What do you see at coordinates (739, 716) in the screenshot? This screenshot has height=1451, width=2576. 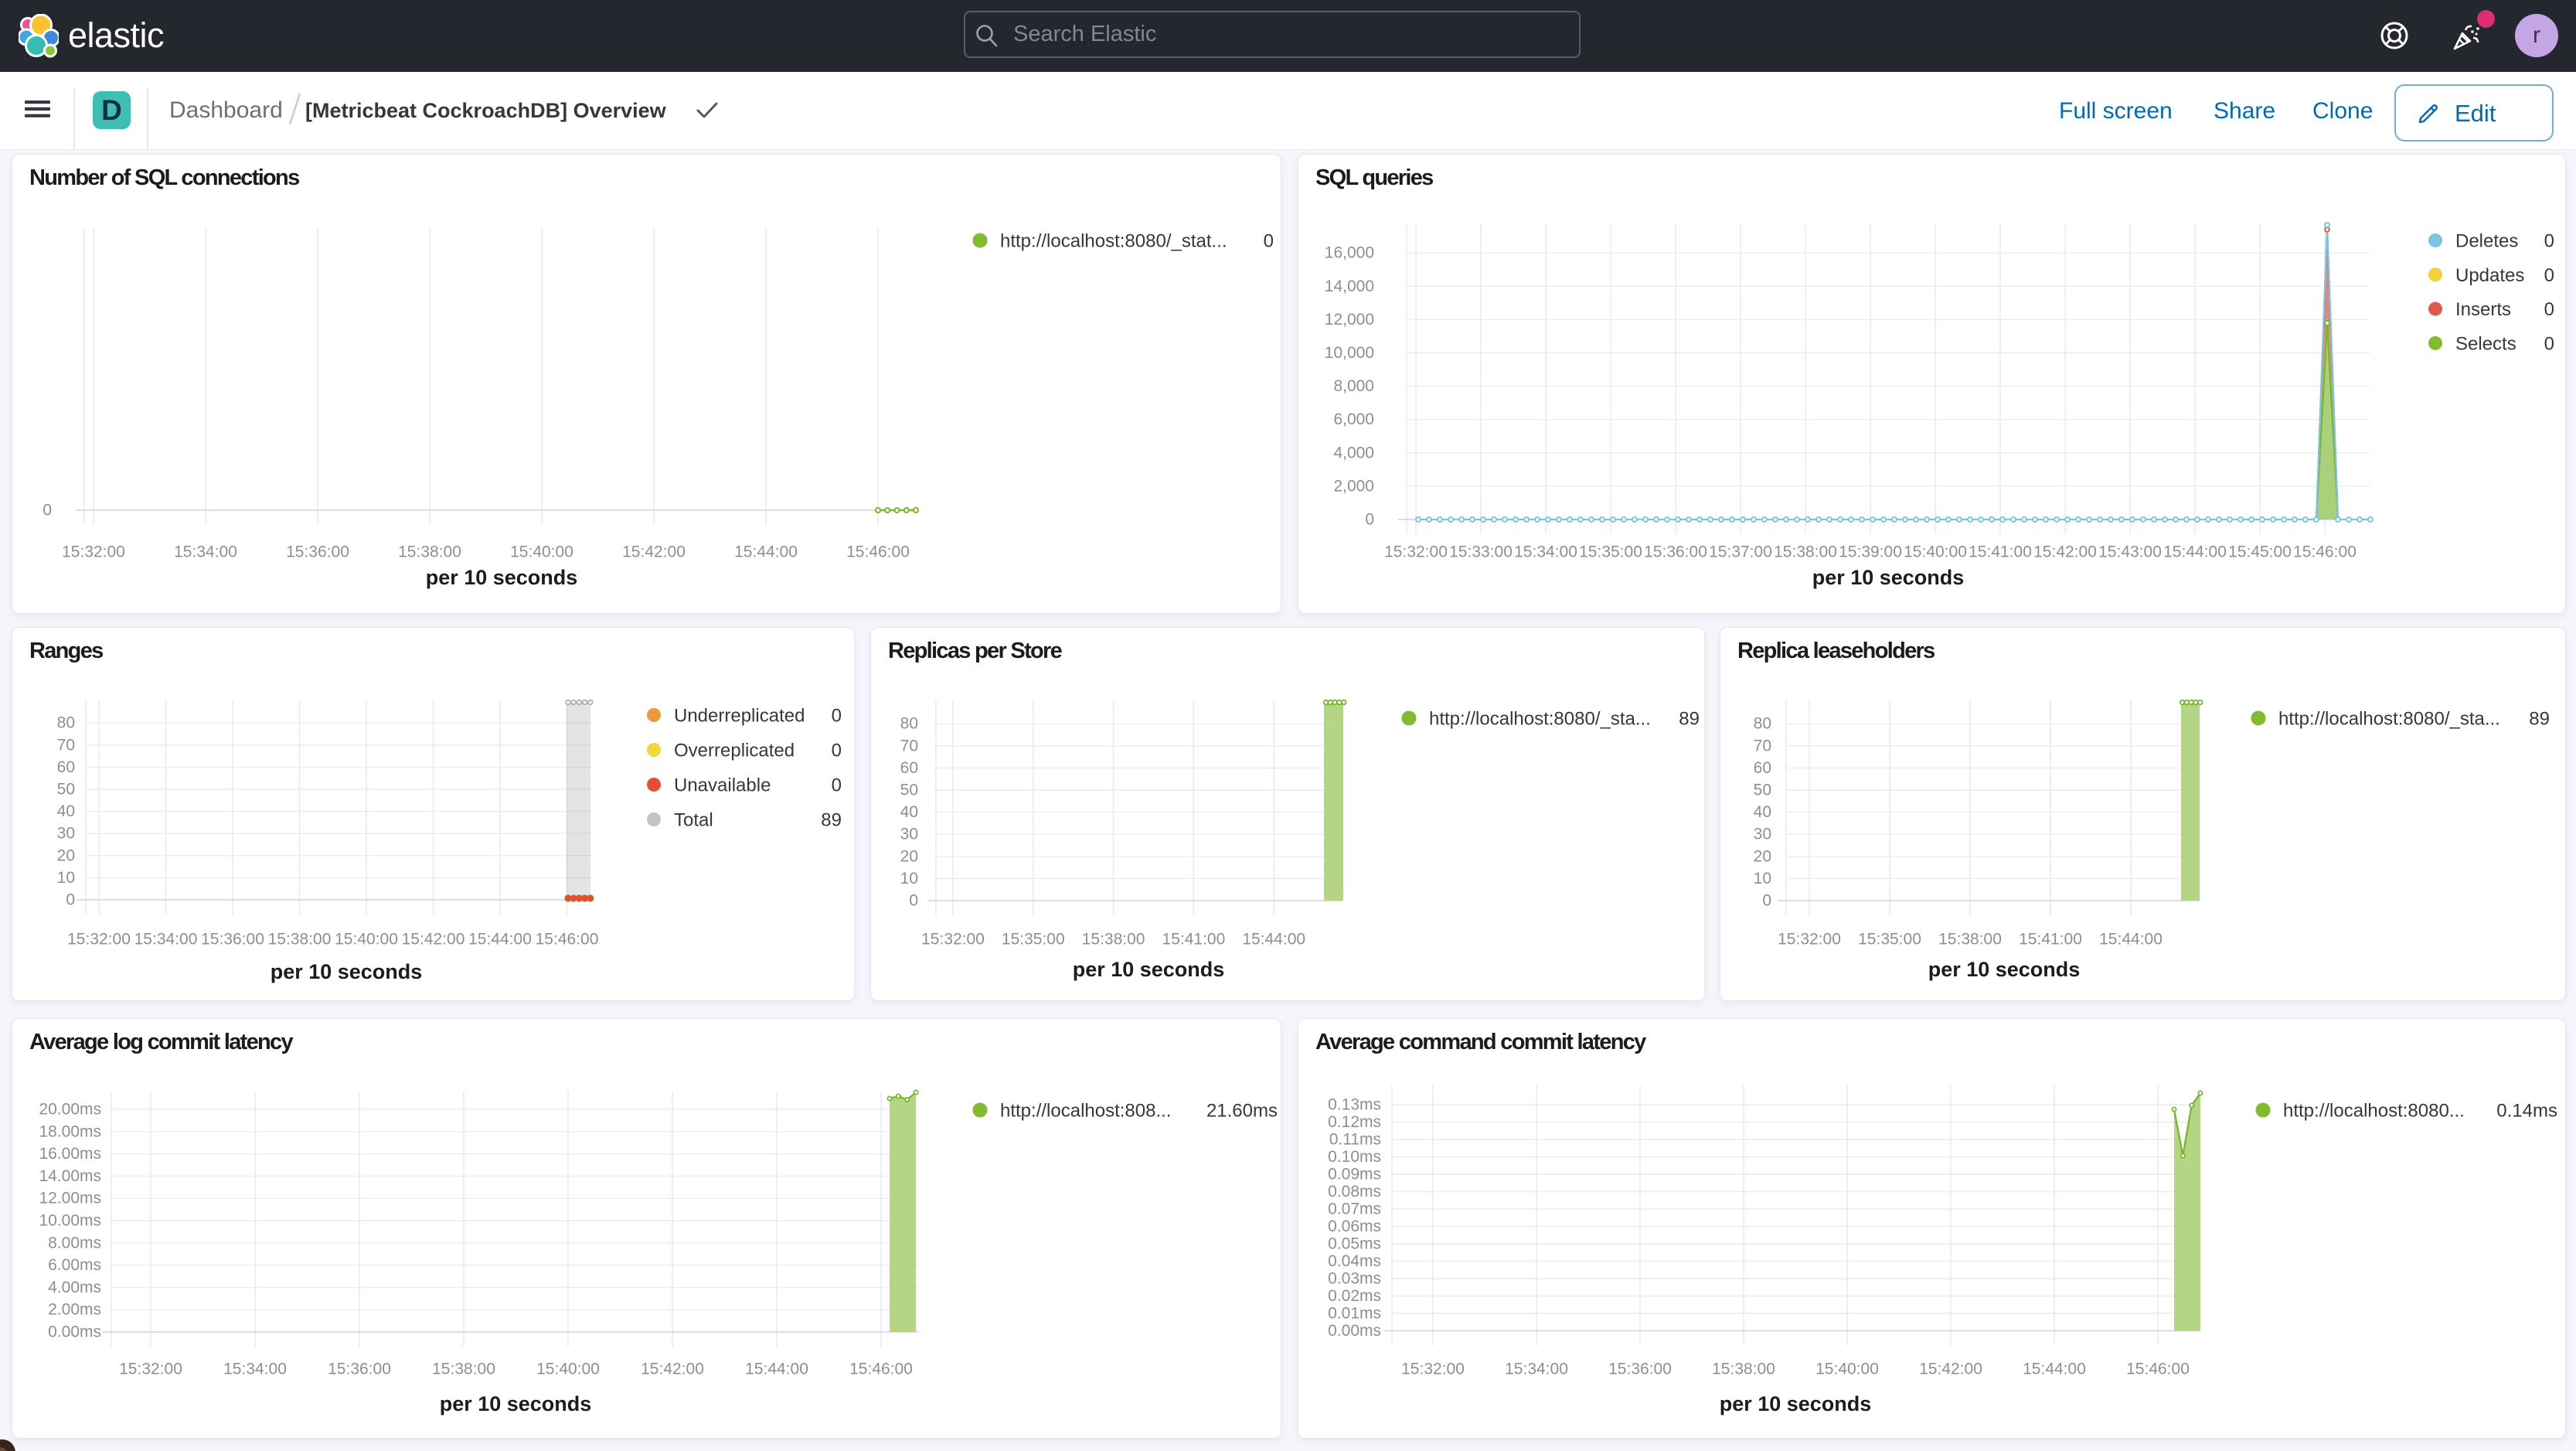 I see `svg-text: Underreplicated` at bounding box center [739, 716].